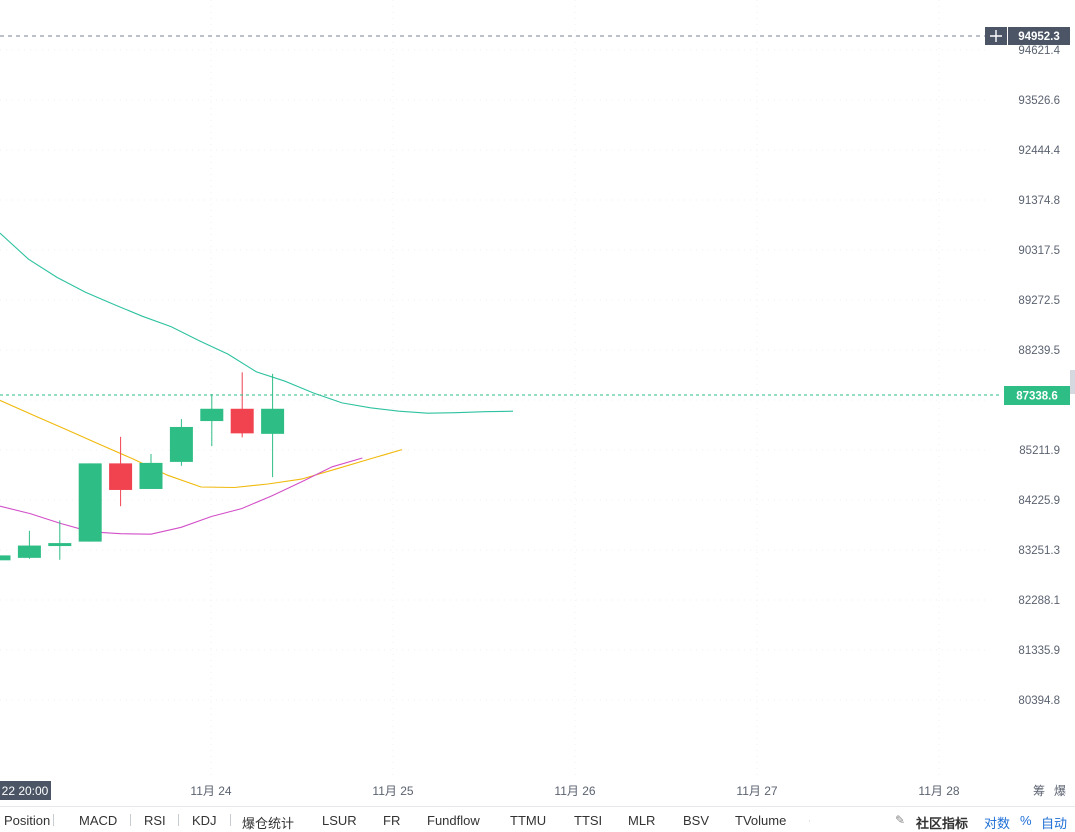 This screenshot has height=832, width=1075. I want to click on y-tick-label: 85211.9, so click(1039, 451).